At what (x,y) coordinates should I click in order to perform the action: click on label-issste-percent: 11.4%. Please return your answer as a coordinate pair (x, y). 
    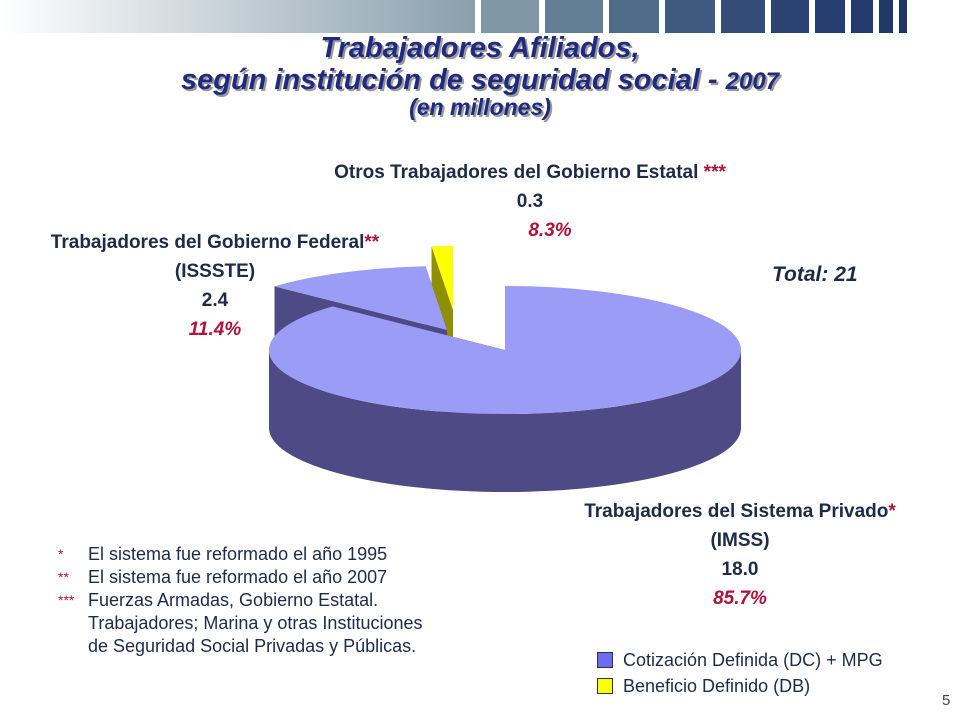
    Looking at the image, I should click on (215, 329).